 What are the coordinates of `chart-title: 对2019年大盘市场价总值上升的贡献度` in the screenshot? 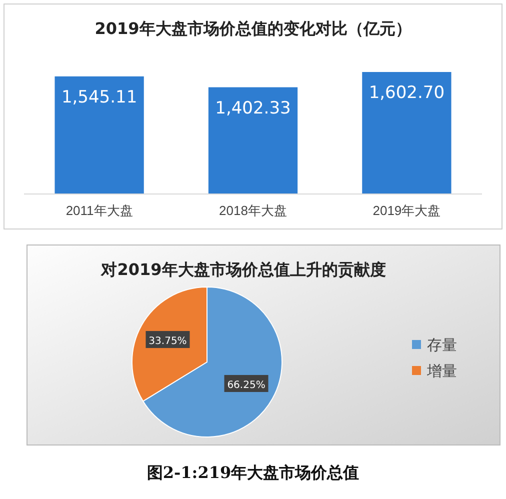 It's located at (243, 269).